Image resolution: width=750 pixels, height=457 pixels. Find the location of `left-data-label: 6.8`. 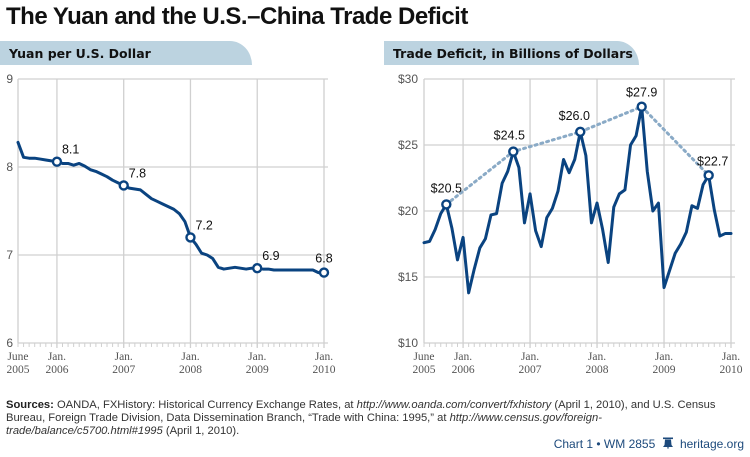

left-data-label: 6.8 is located at coordinates (323, 259).